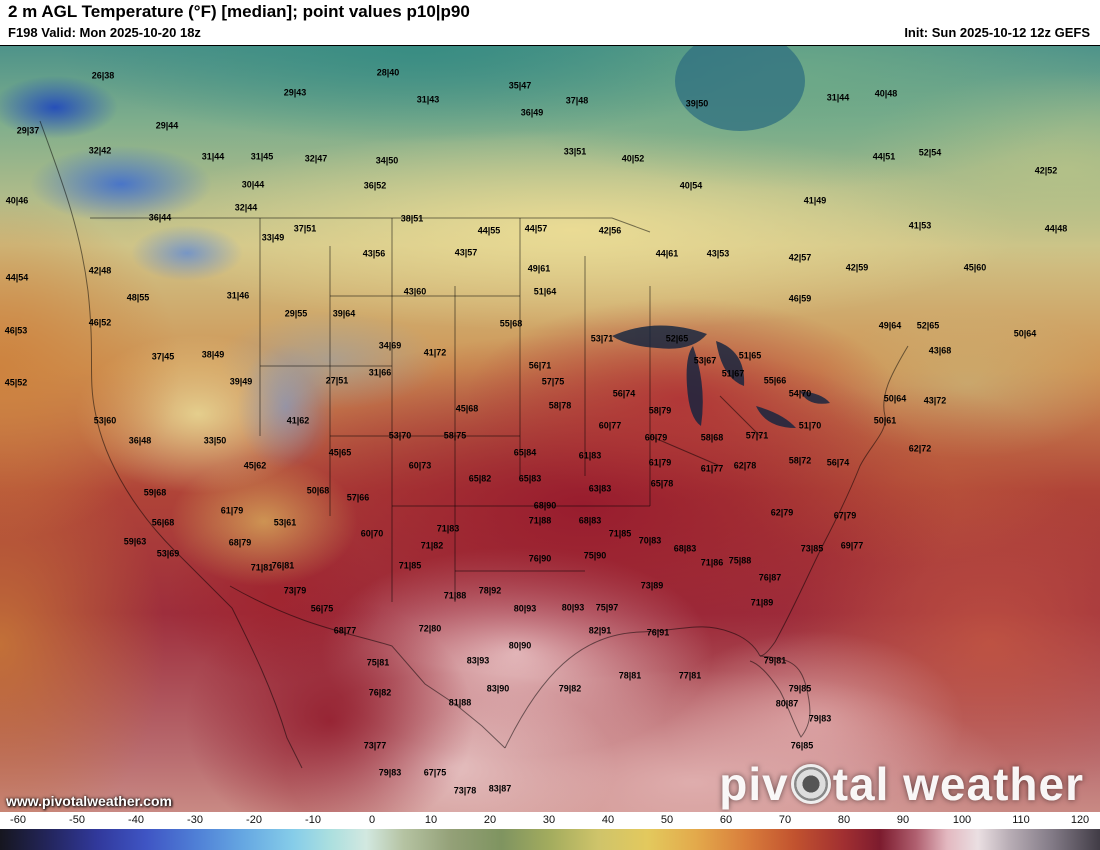 This screenshot has height=850, width=1100. What do you see at coordinates (812, 548) in the screenshot?
I see `point-value: 73|85` at bounding box center [812, 548].